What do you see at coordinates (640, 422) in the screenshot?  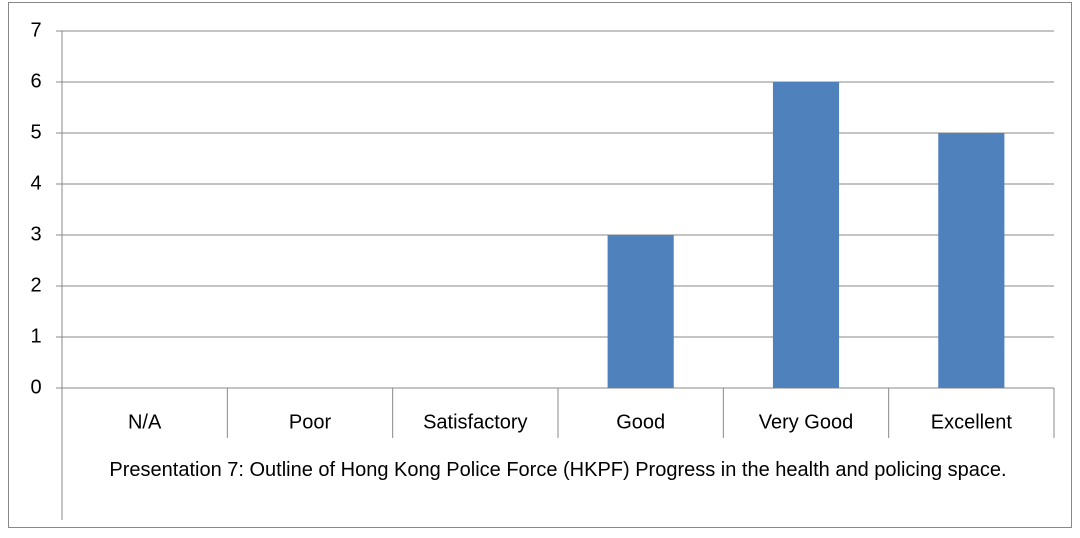 I see `x-tick-label: Good` at bounding box center [640, 422].